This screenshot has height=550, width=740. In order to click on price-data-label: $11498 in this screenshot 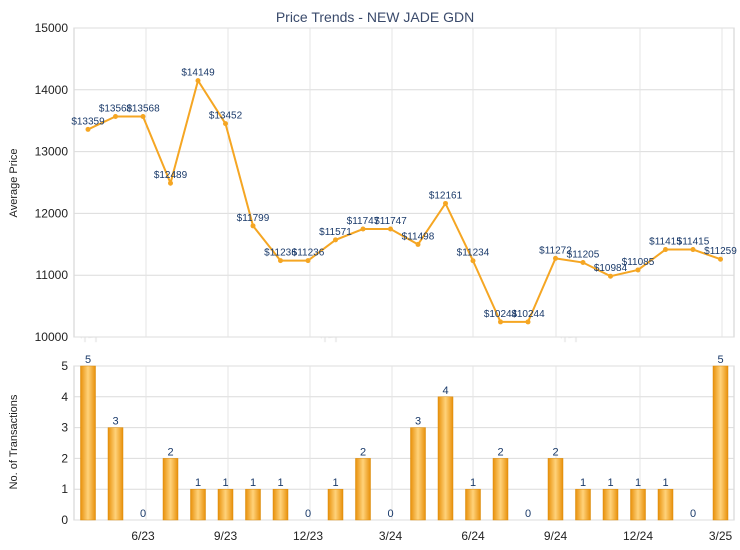, I will do `click(418, 236)`.